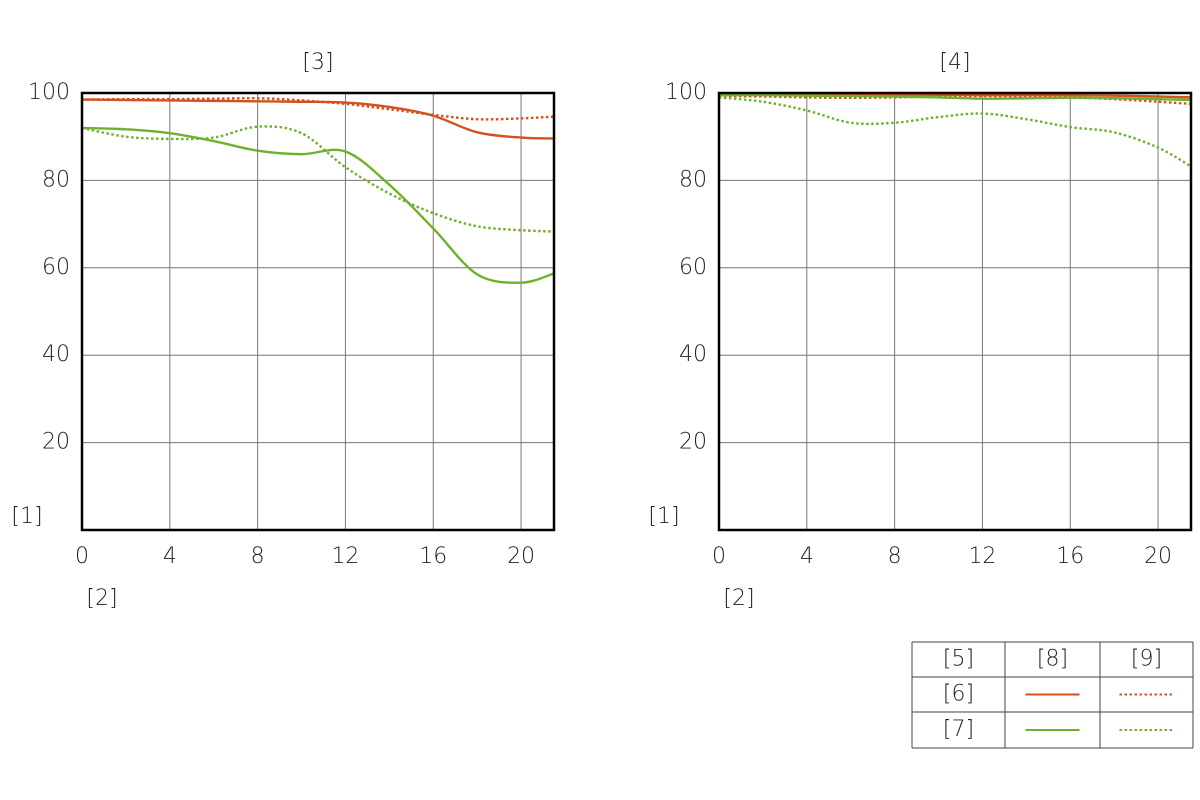 This screenshot has height=800, width=1200. I want to click on chart-title: [4], so click(954, 62).